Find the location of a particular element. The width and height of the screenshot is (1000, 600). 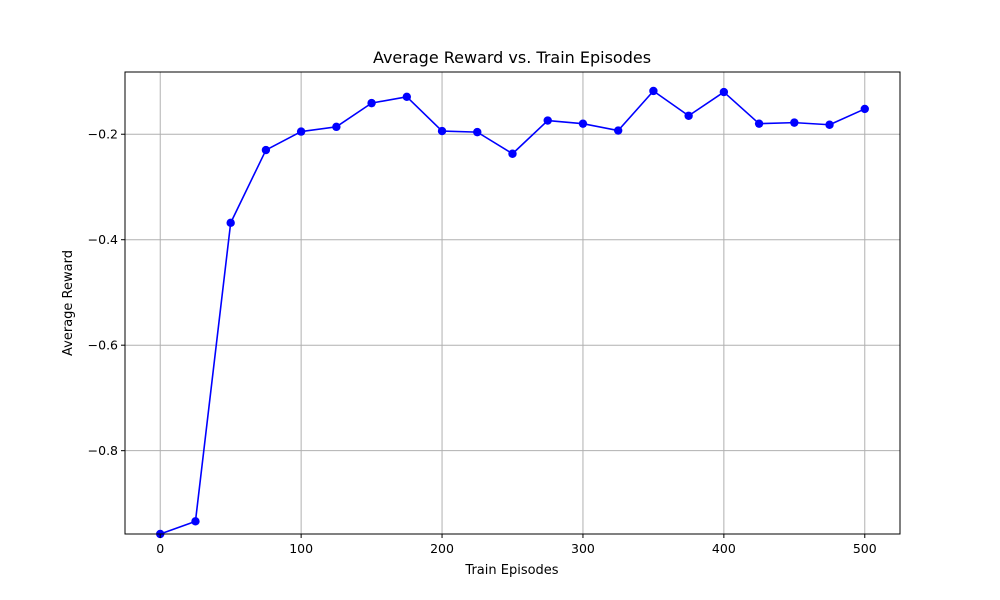

chart-title: Average Reward vs. Train Episodes is located at coordinates (512, 57).